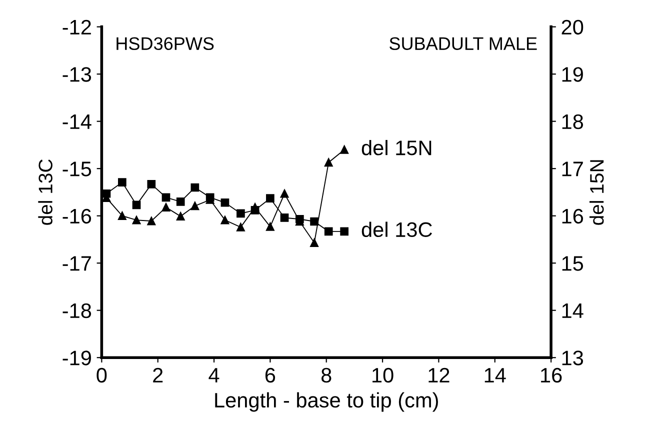  I want to click on x-tick-label: 2, so click(158, 375).